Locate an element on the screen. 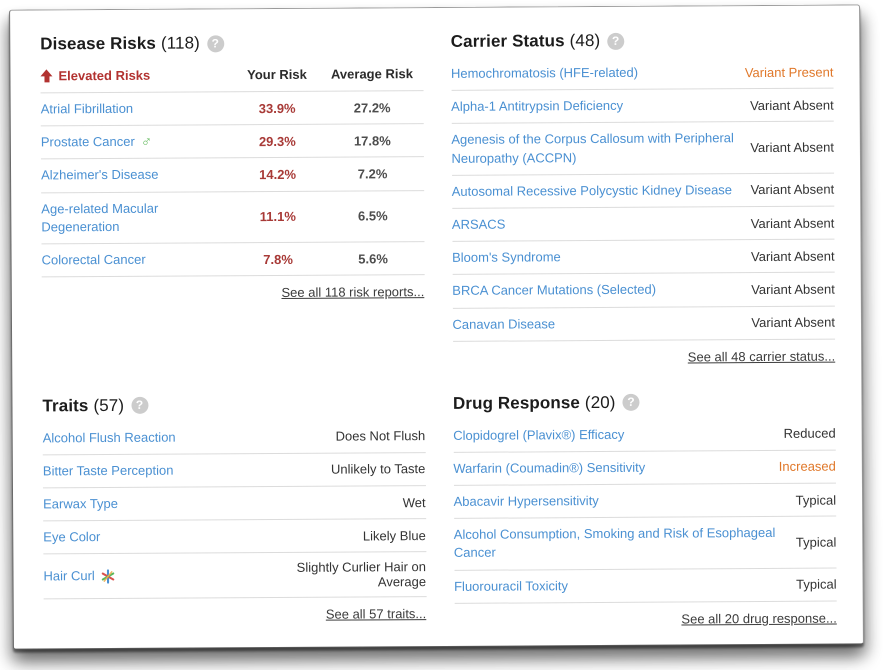  table-row: Earwax Type Wet is located at coordinates (234, 504).